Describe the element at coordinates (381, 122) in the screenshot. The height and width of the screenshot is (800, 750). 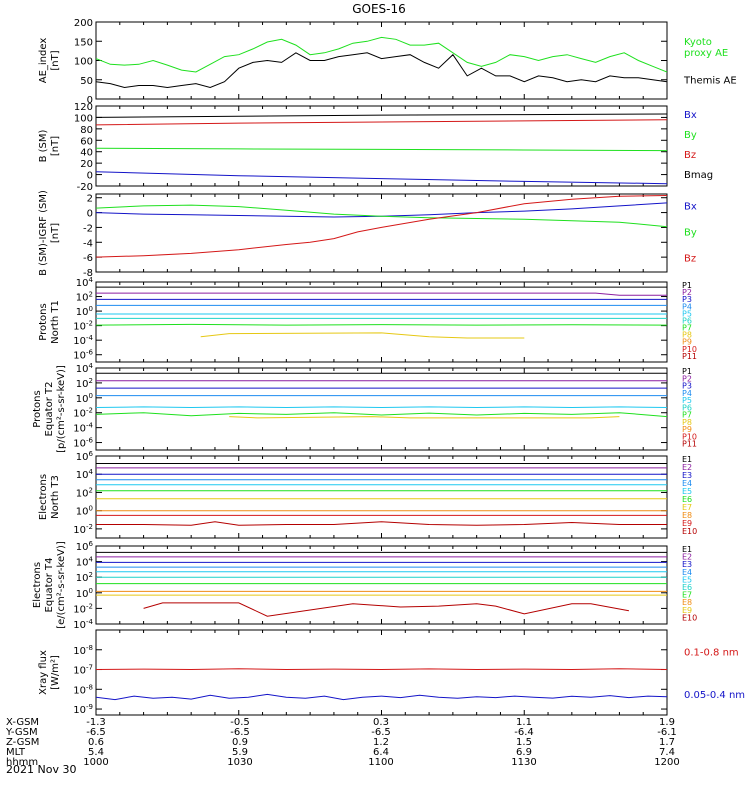
I see `series-line-bz` at that location.